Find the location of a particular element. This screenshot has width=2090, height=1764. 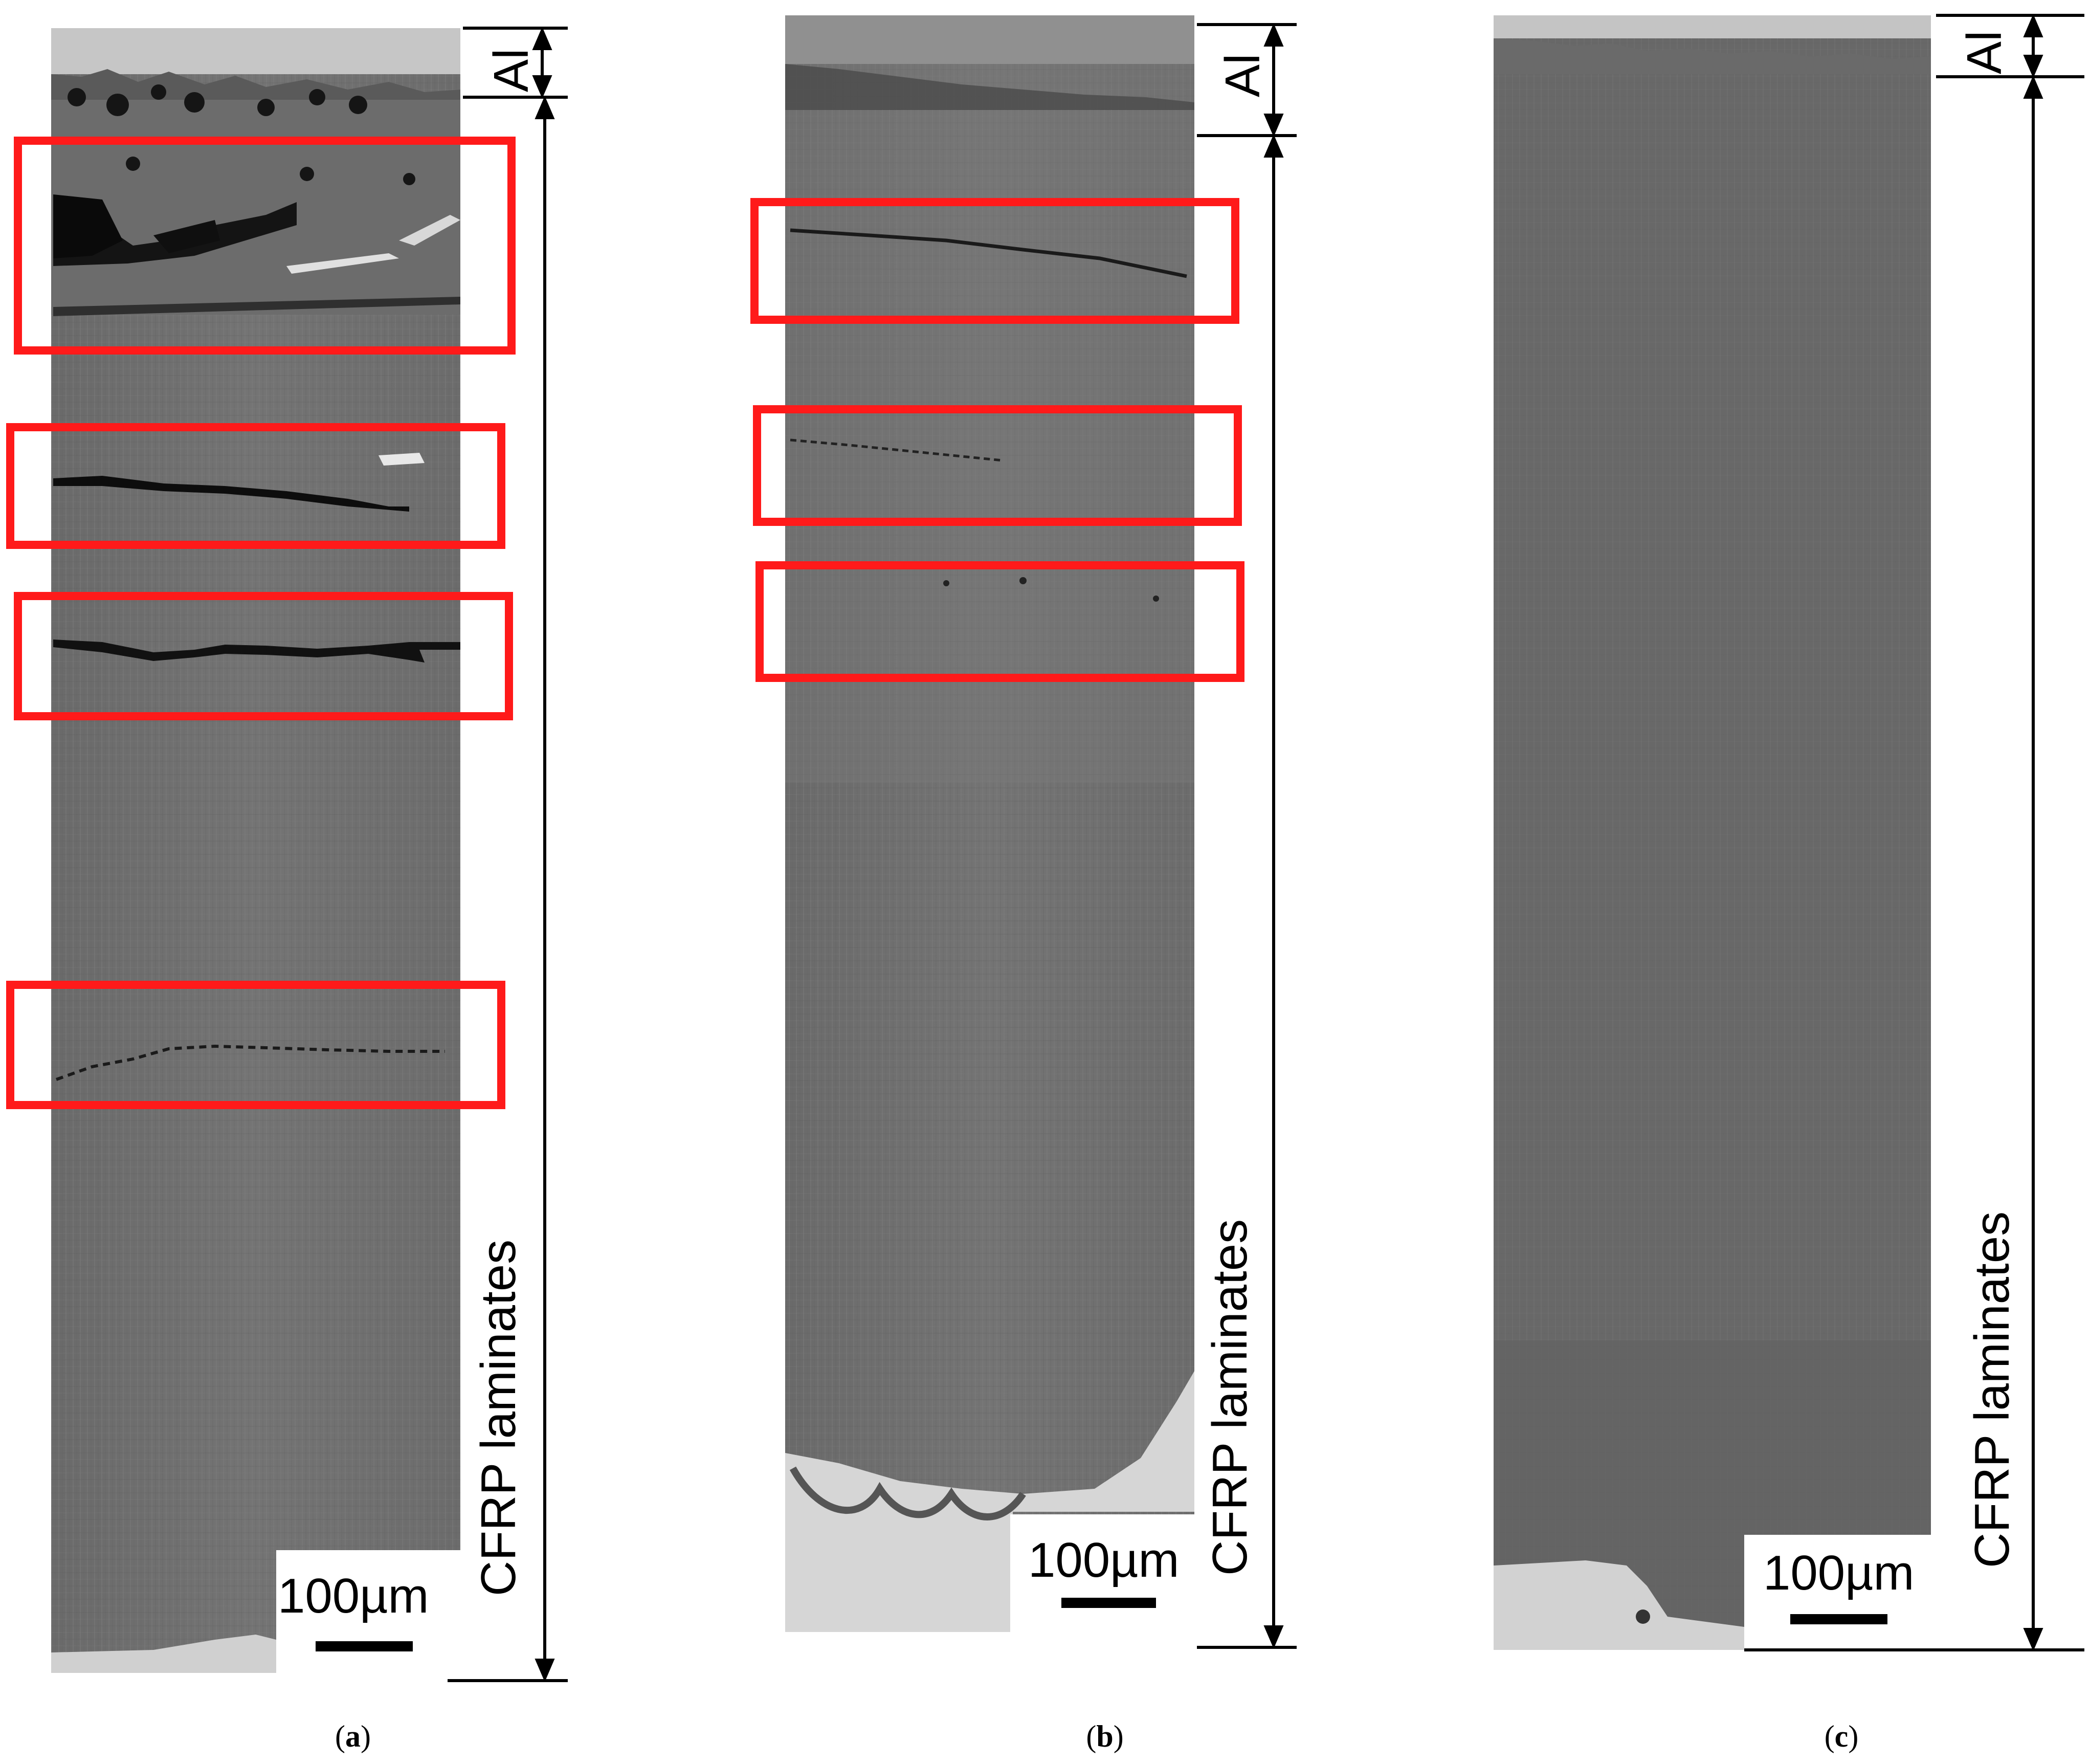

highlight-box-b2 is located at coordinates (997, 465).